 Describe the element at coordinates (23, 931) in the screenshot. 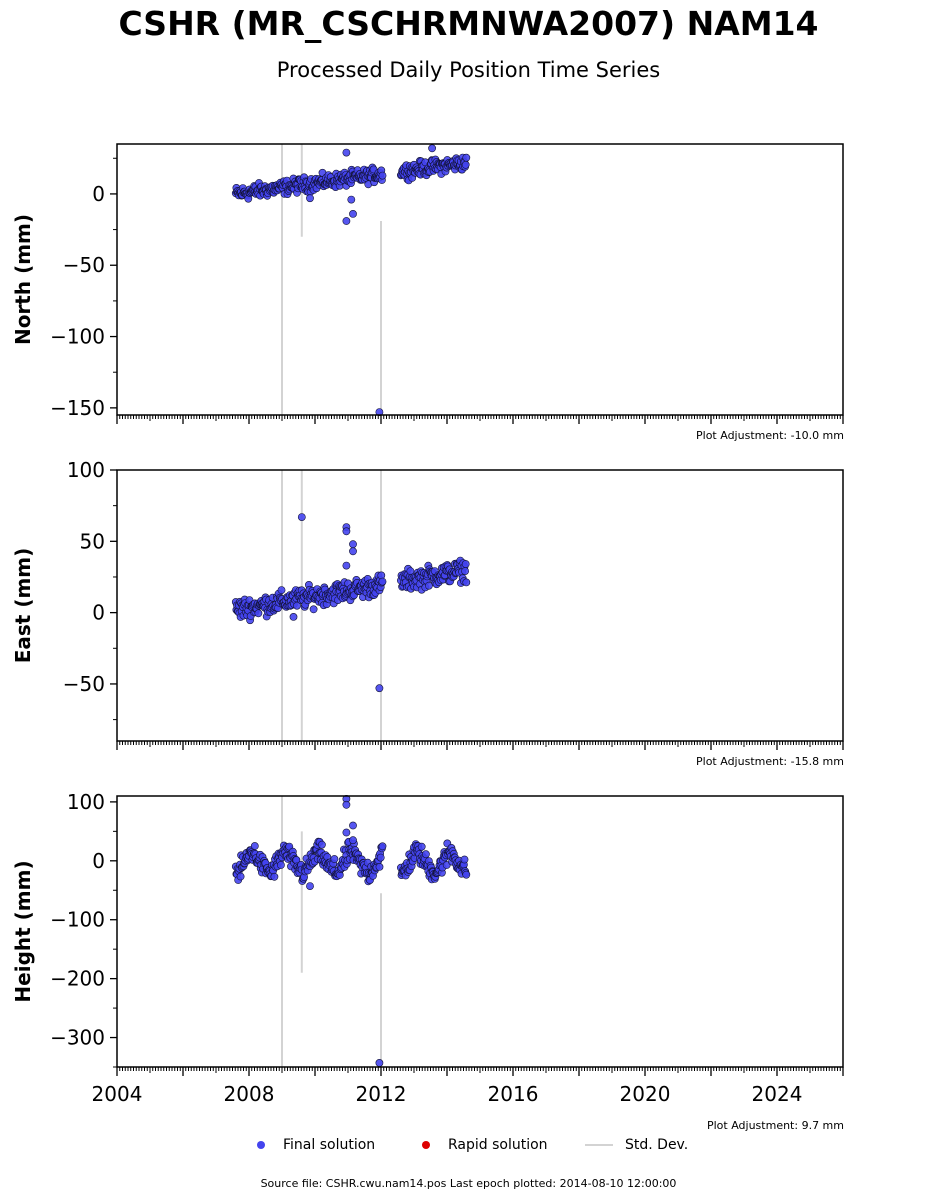

I see `height-y-axis-label: Height (mm)` at that location.